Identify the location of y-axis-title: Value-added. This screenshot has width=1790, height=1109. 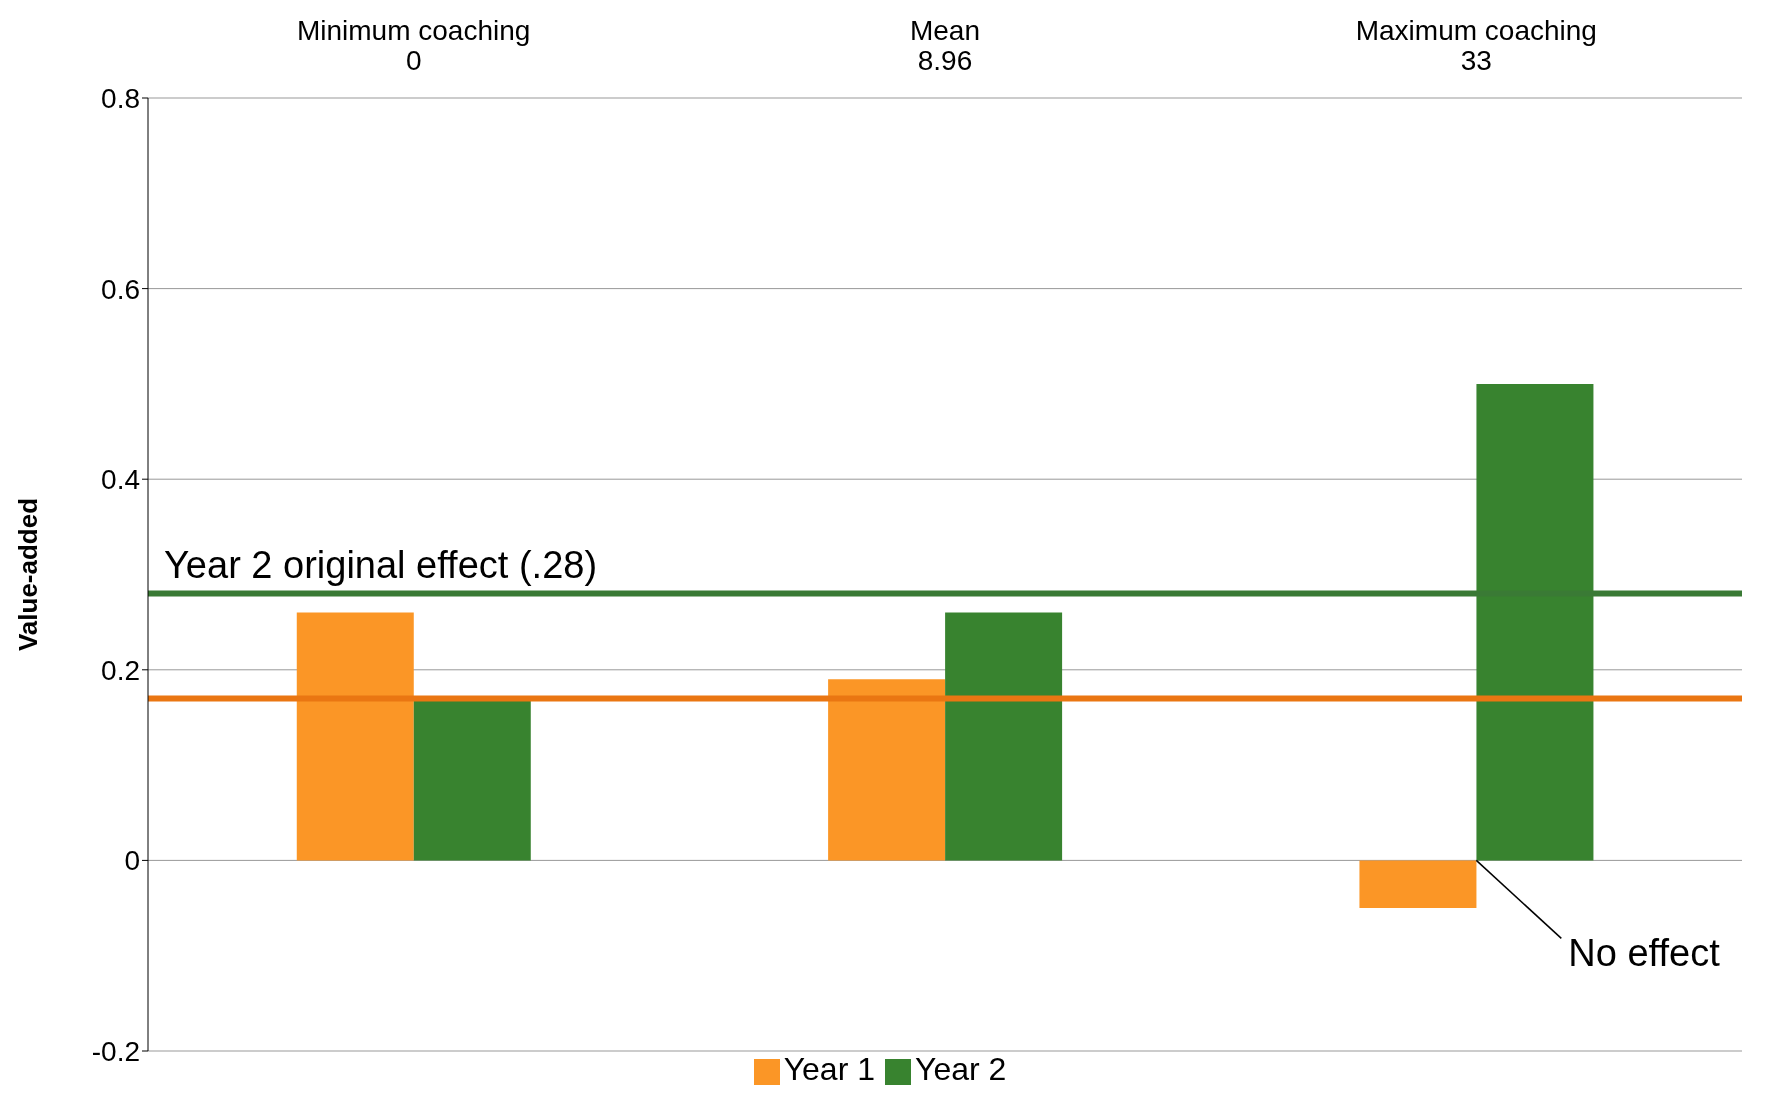
(28, 574).